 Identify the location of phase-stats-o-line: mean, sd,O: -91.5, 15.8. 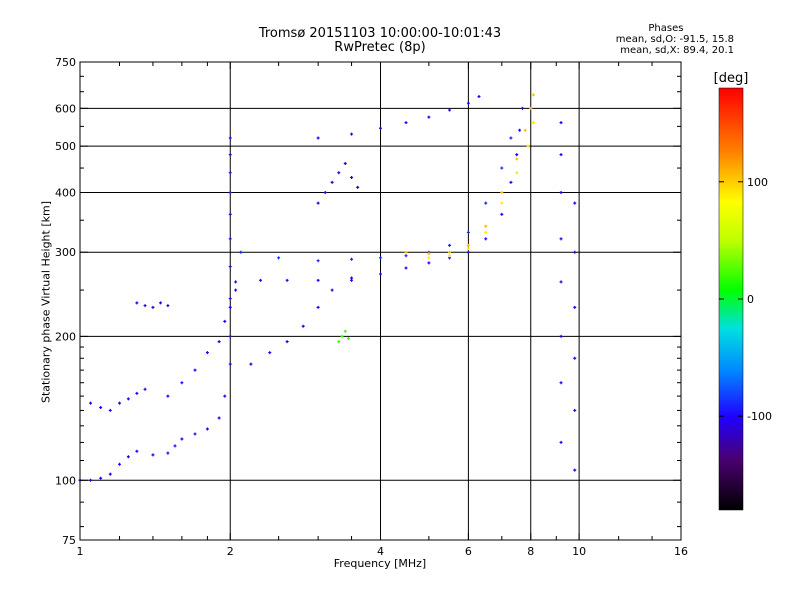
(674, 39).